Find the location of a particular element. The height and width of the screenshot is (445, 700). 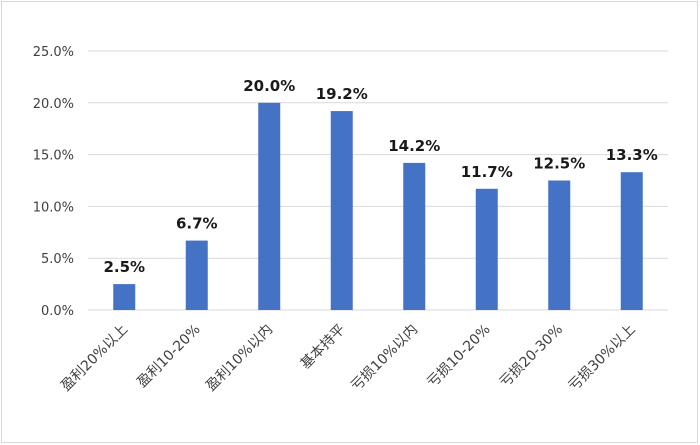

data-label: 13.3% is located at coordinates (632, 155).